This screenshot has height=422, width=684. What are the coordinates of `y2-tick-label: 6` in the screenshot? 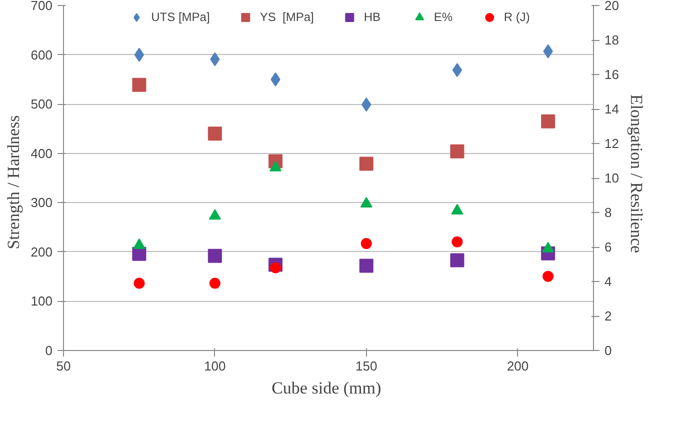 It's located at (608, 247).